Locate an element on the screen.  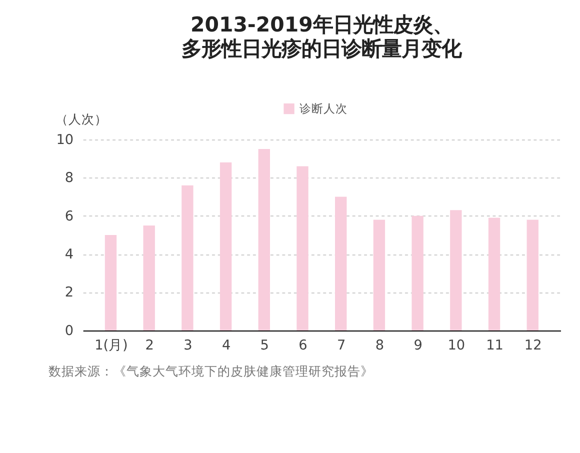
x-tick-label: 10 is located at coordinates (457, 346).